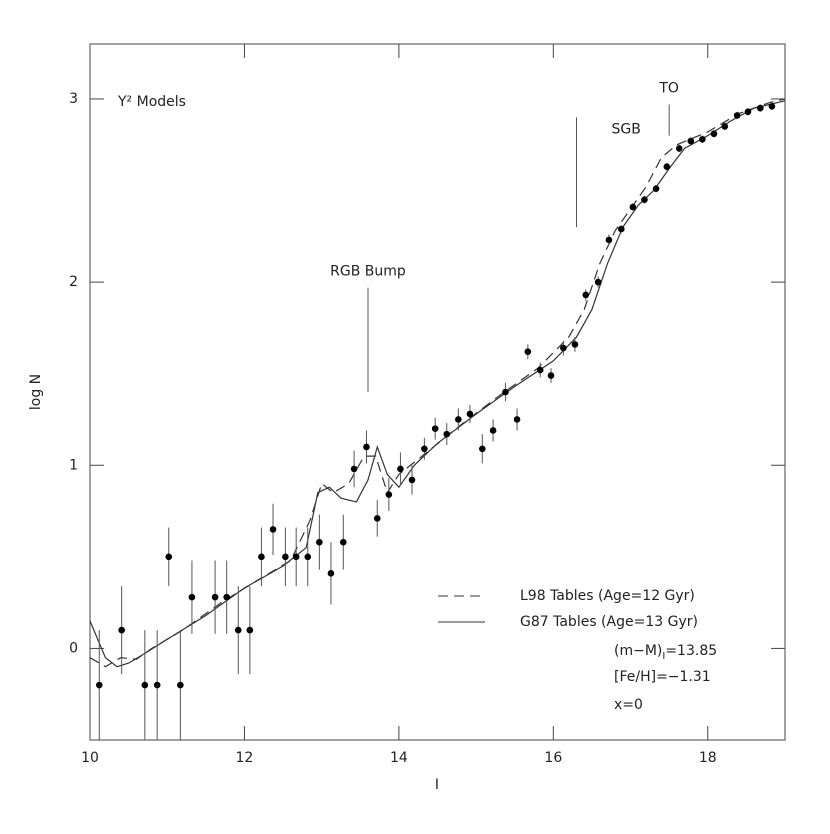 This screenshot has width=830, height=834. Describe the element at coordinates (665, 652) in the screenshot. I see `note: (m−M)I=13.85` at that location.